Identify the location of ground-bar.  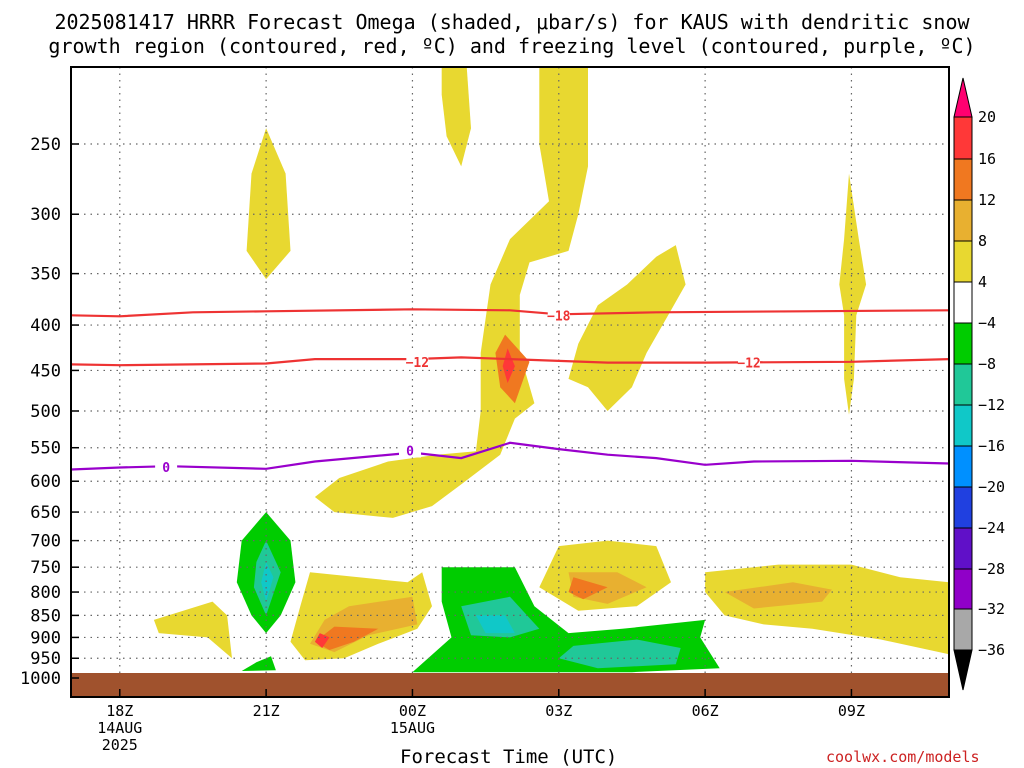
(510, 685).